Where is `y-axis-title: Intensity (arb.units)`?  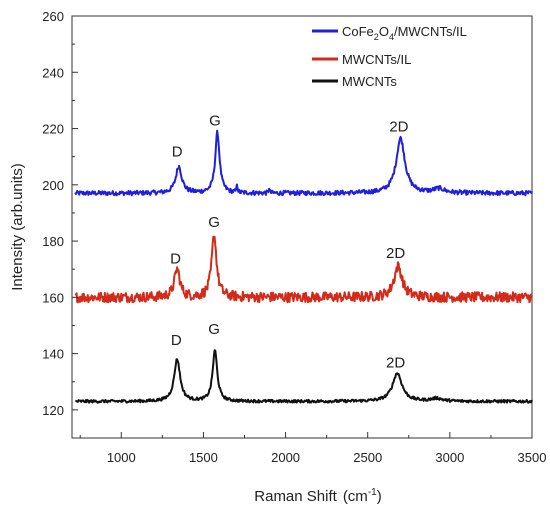
y-axis-title: Intensity (arb.units) is located at coordinates (17, 227).